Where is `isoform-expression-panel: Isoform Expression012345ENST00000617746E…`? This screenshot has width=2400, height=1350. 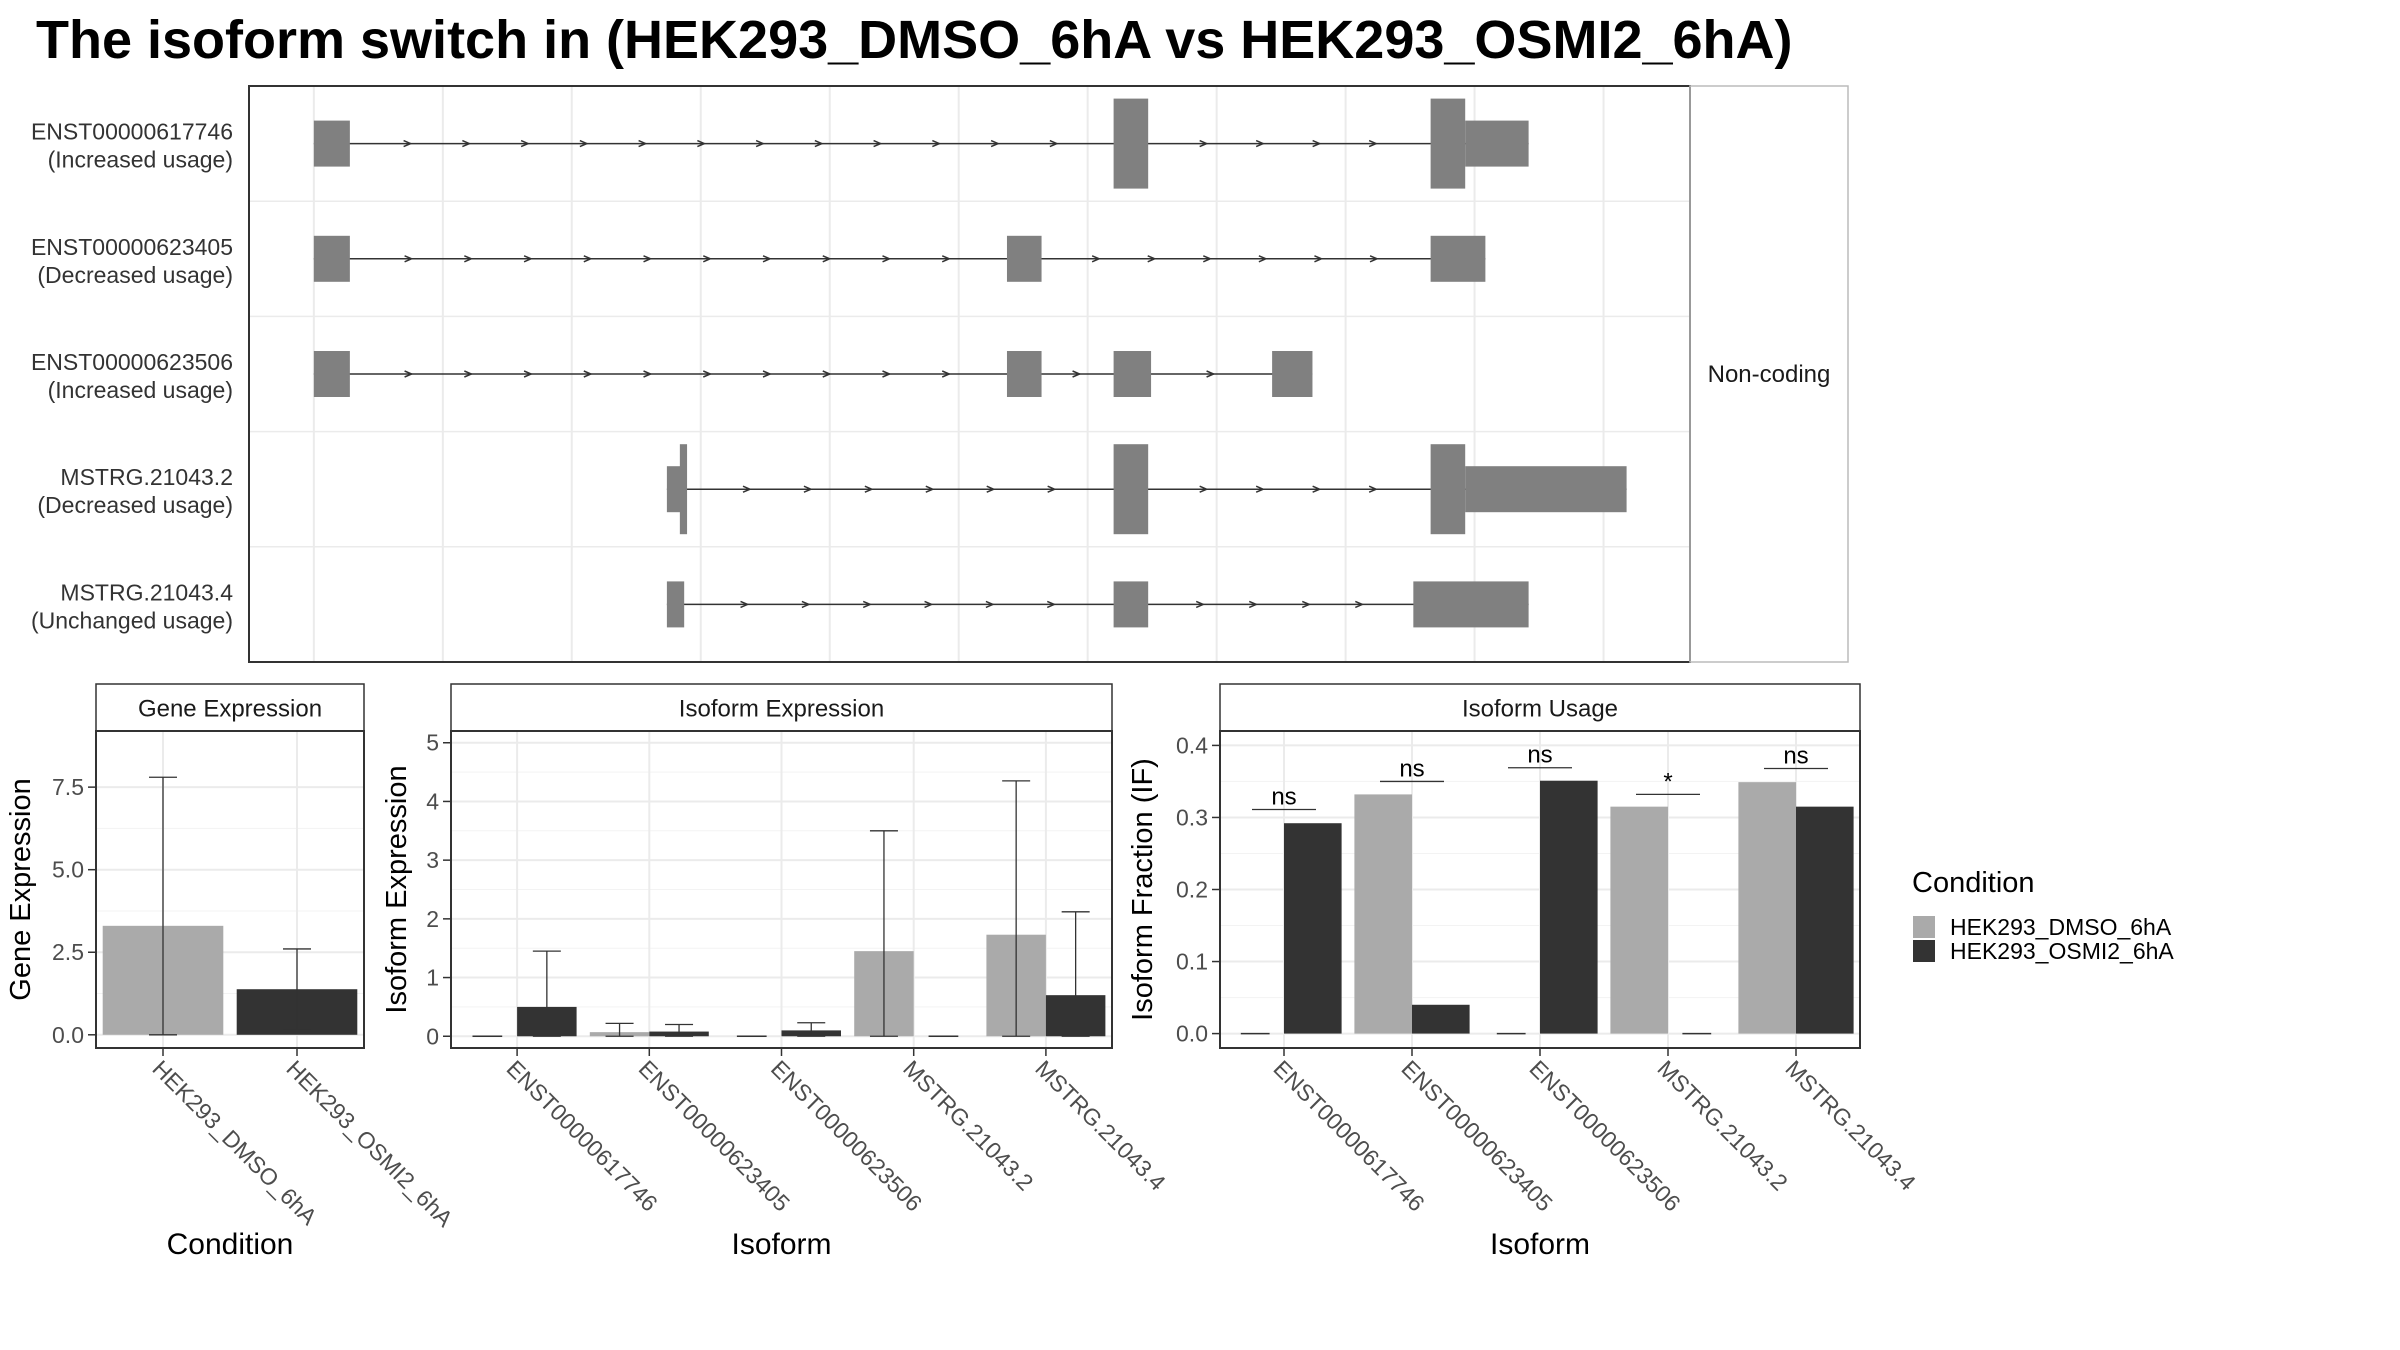
isoform-expression-panel: Isoform Expression012345ENST00000617746E… is located at coordinates (776, 972).